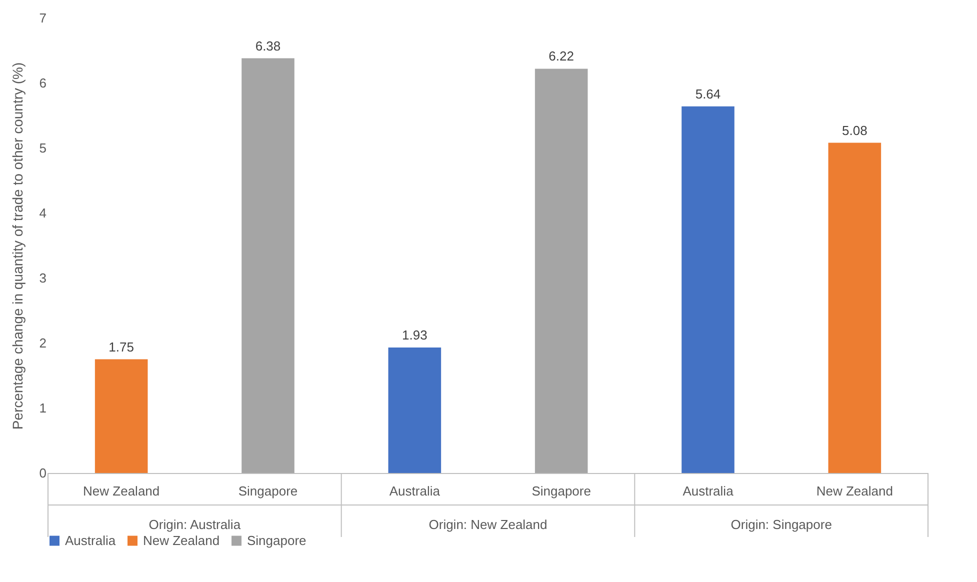 This screenshot has width=977, height=582. I want to click on data-label: 1.93, so click(415, 335).